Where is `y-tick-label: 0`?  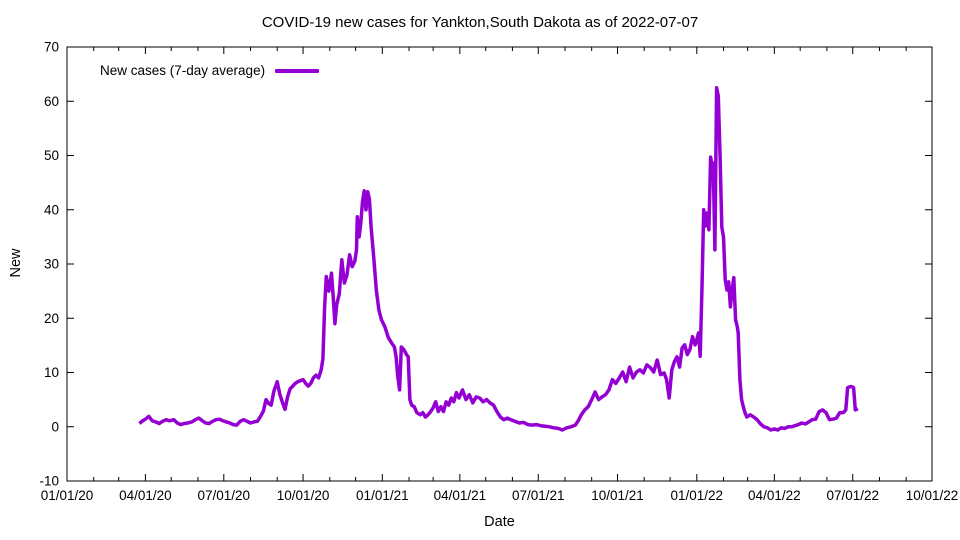 y-tick-label: 0 is located at coordinates (55, 426).